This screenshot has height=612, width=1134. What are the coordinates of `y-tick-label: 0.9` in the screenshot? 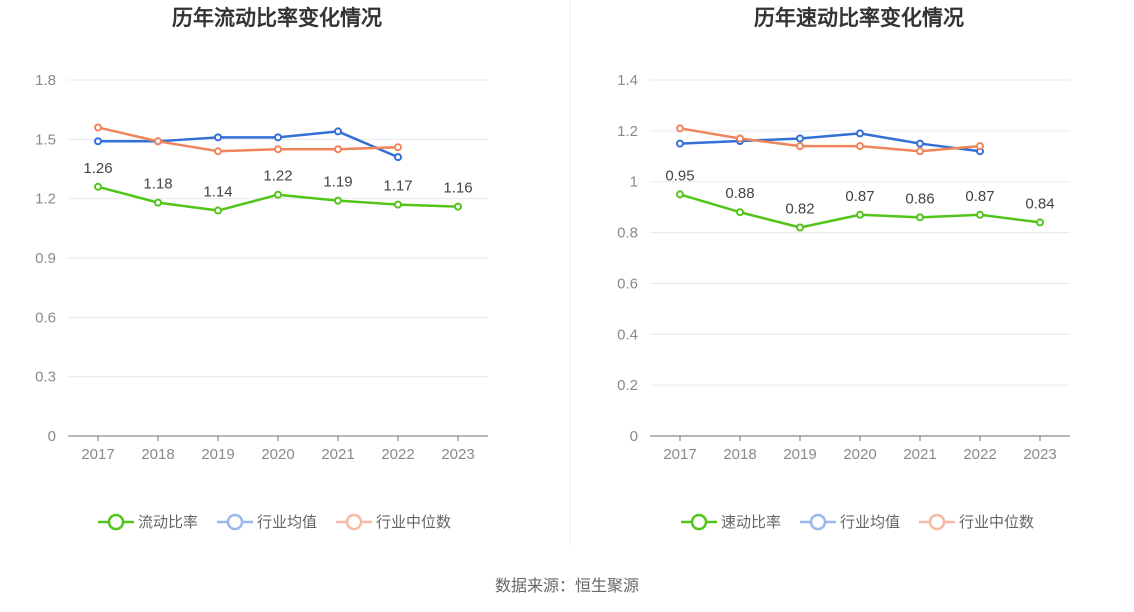 It's located at (45, 258).